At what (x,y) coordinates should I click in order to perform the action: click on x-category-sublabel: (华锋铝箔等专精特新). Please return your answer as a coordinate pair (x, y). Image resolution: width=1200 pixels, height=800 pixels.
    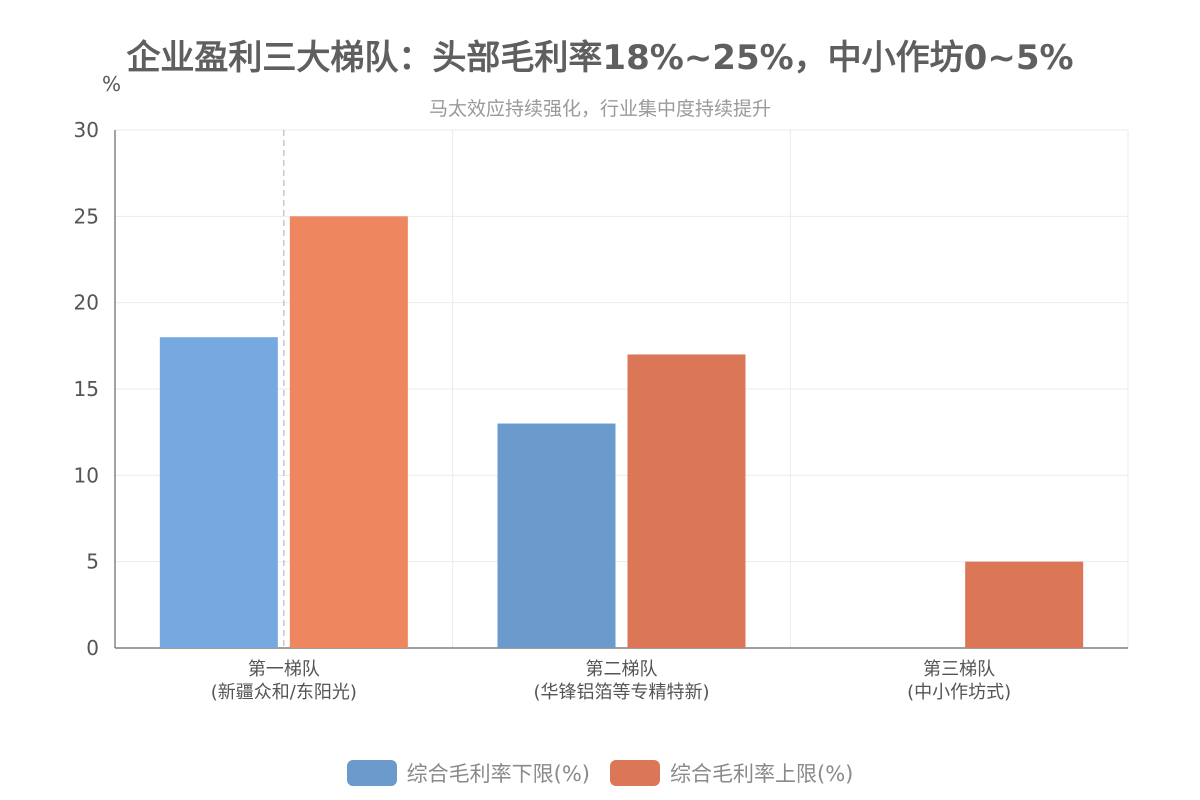
    Looking at the image, I should click on (621, 692).